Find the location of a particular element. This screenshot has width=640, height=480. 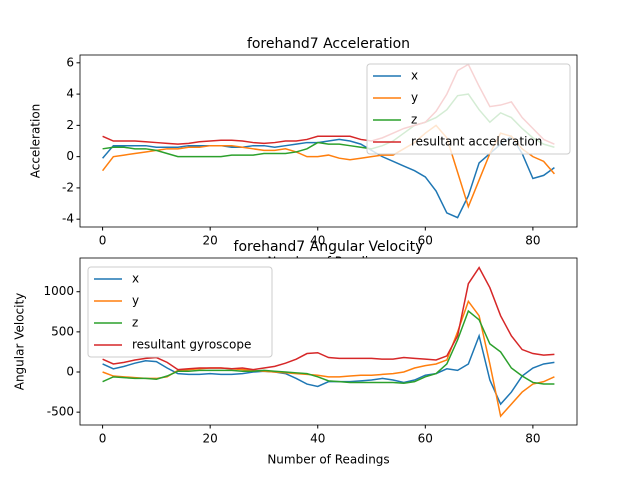

legend-label: resultant gyroscope is located at coordinates (191, 345).